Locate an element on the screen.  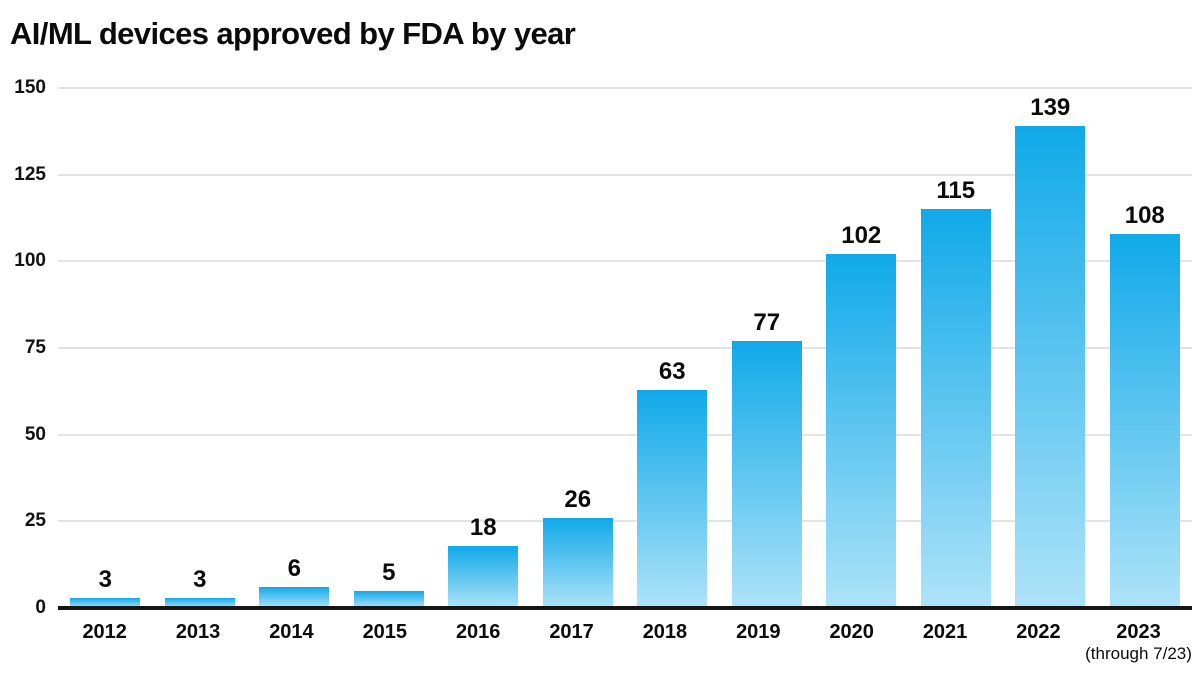
bar-2016 is located at coordinates (483, 576).